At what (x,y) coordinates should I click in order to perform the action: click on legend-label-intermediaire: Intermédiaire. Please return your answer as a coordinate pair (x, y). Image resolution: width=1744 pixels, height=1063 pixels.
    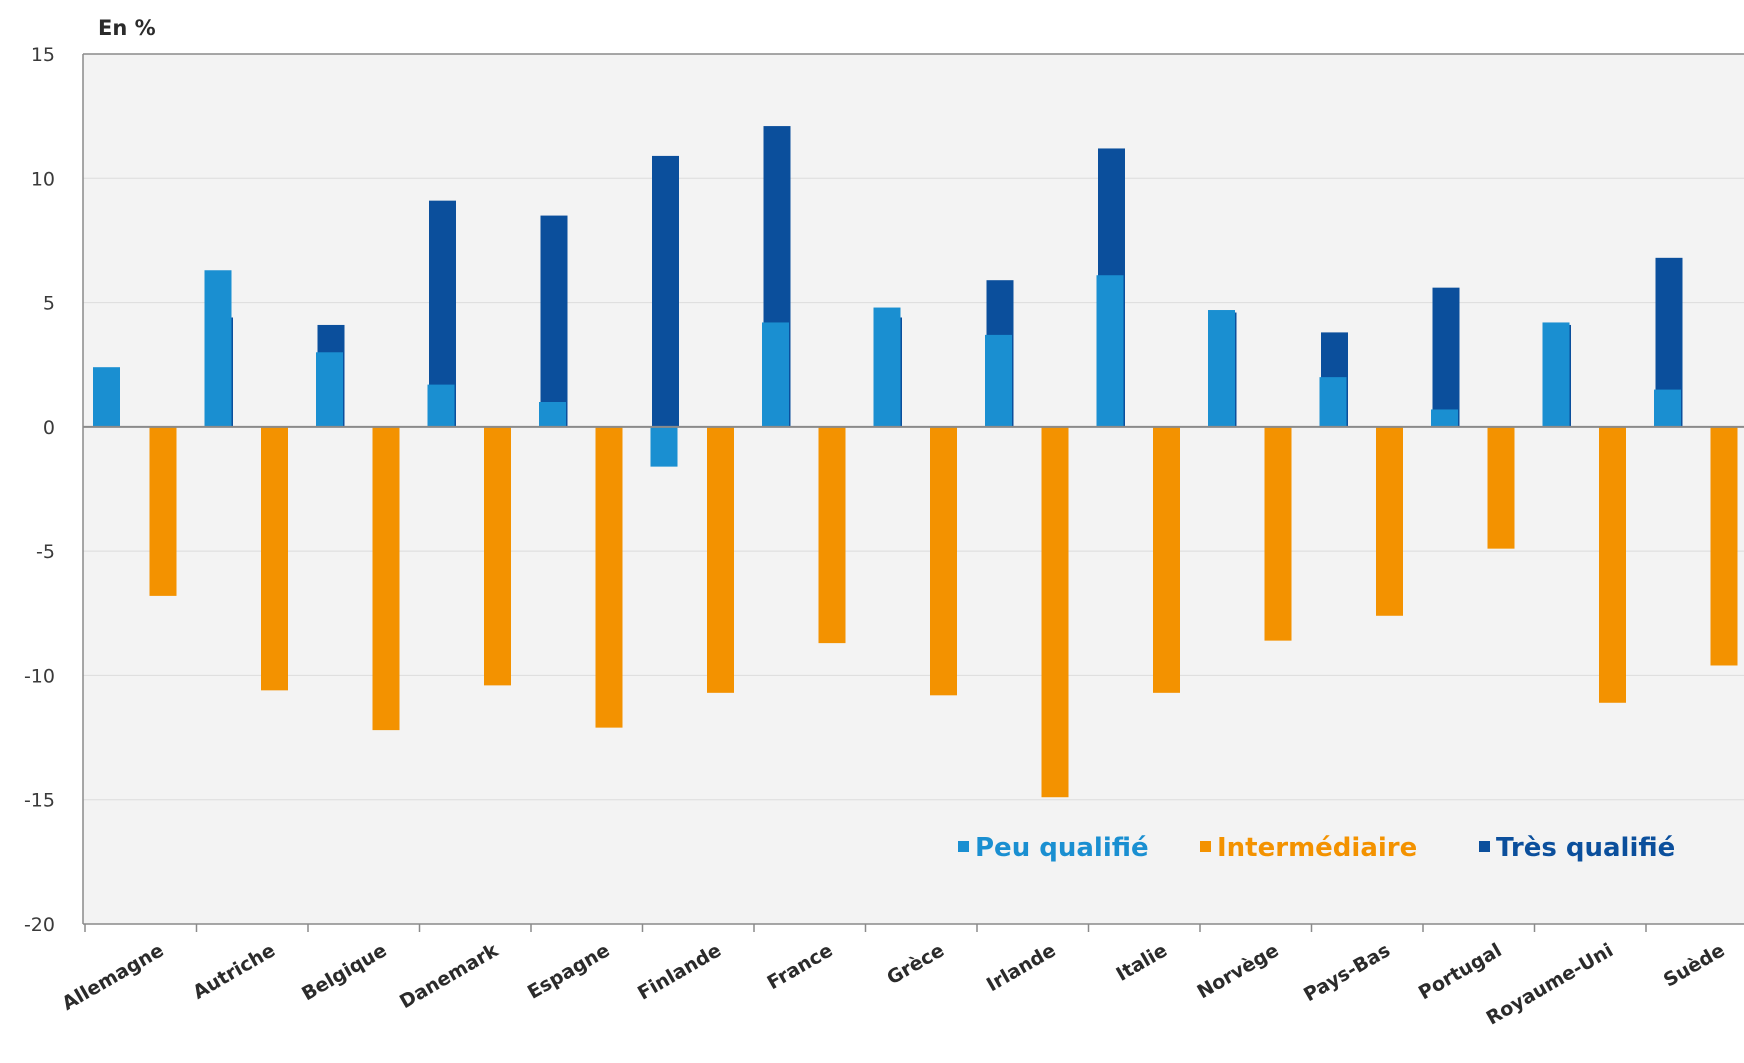
    Looking at the image, I should click on (1317, 848).